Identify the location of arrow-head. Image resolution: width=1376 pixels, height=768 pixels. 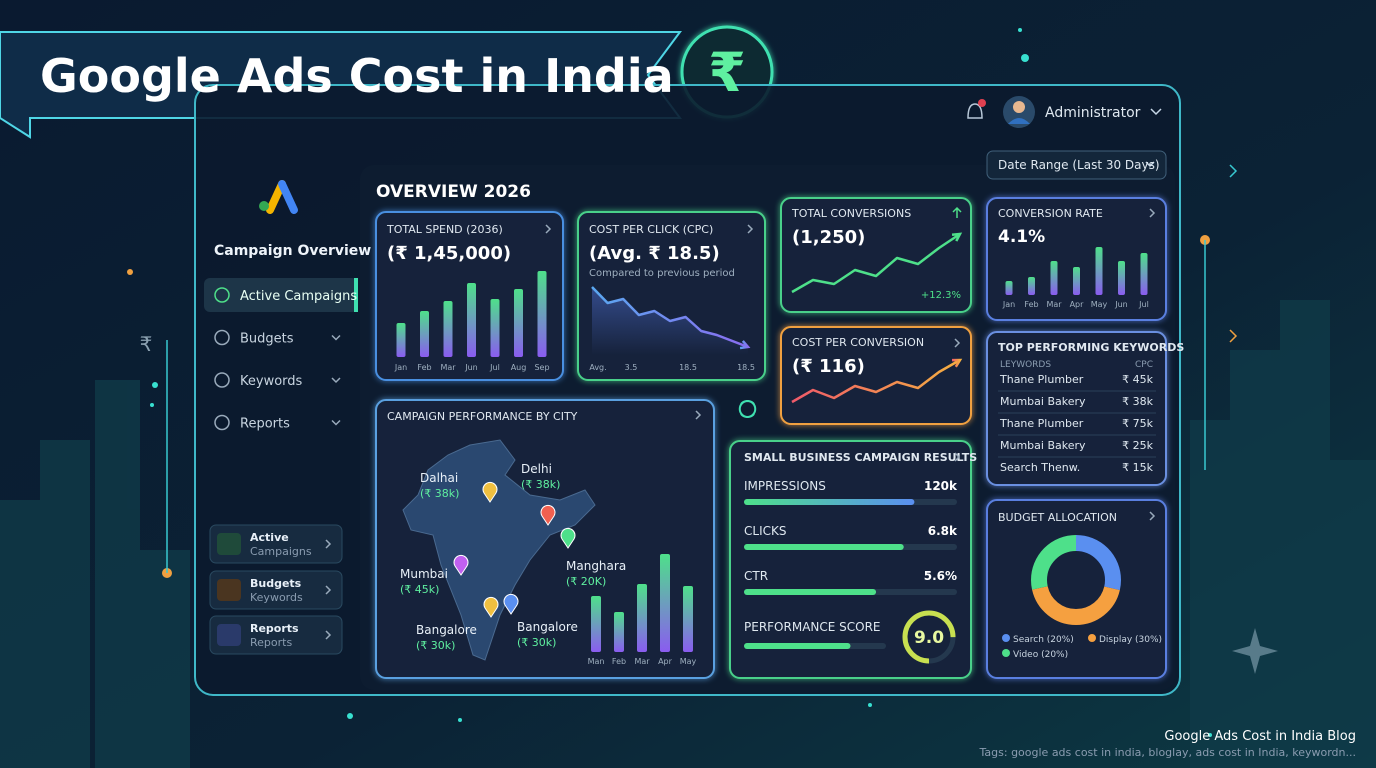
(957, 363).